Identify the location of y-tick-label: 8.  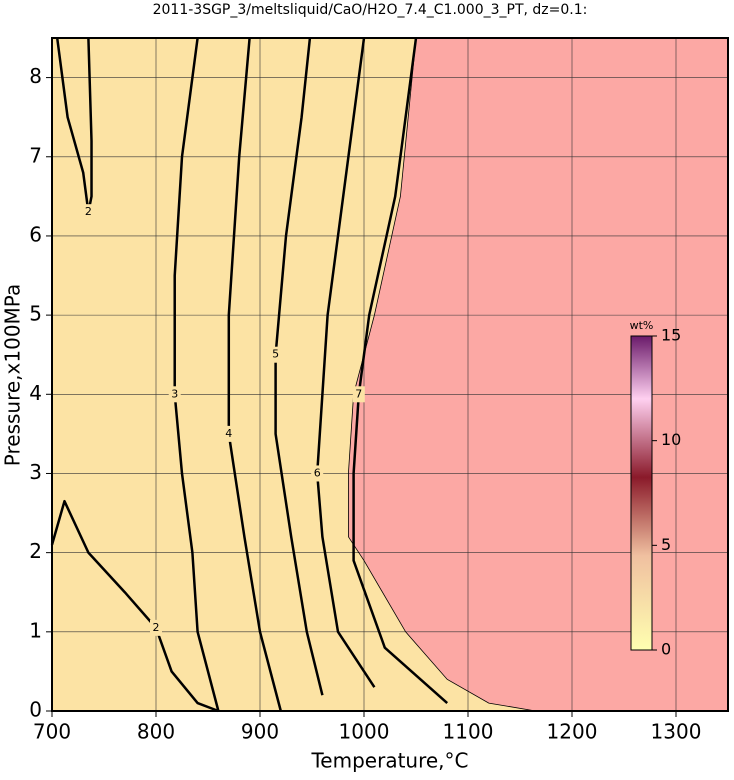
(35, 76).